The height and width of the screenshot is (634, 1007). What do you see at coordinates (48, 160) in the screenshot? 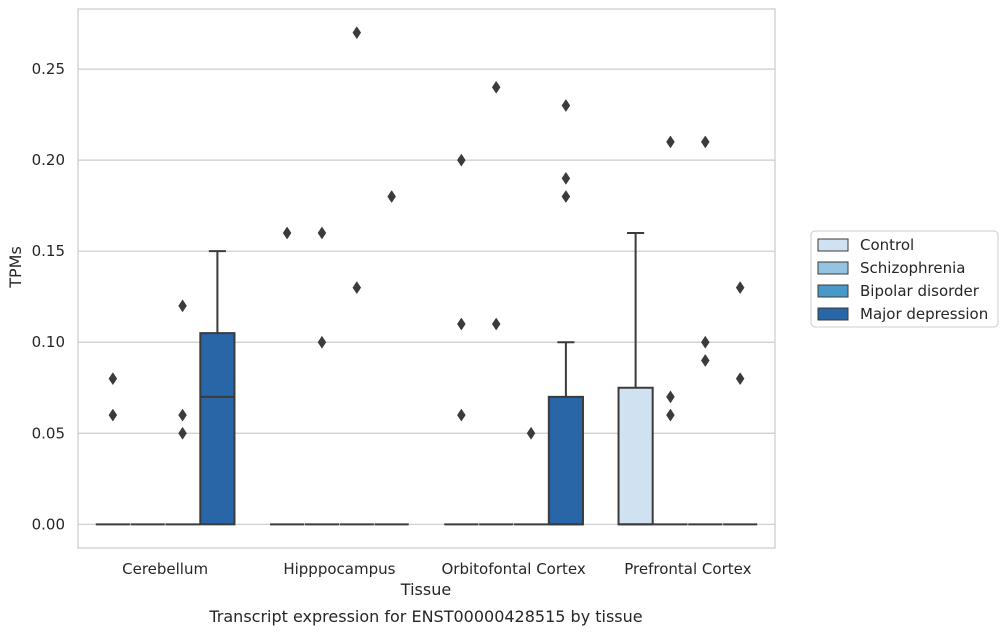
I see `y-tick-label: 0.20` at bounding box center [48, 160].